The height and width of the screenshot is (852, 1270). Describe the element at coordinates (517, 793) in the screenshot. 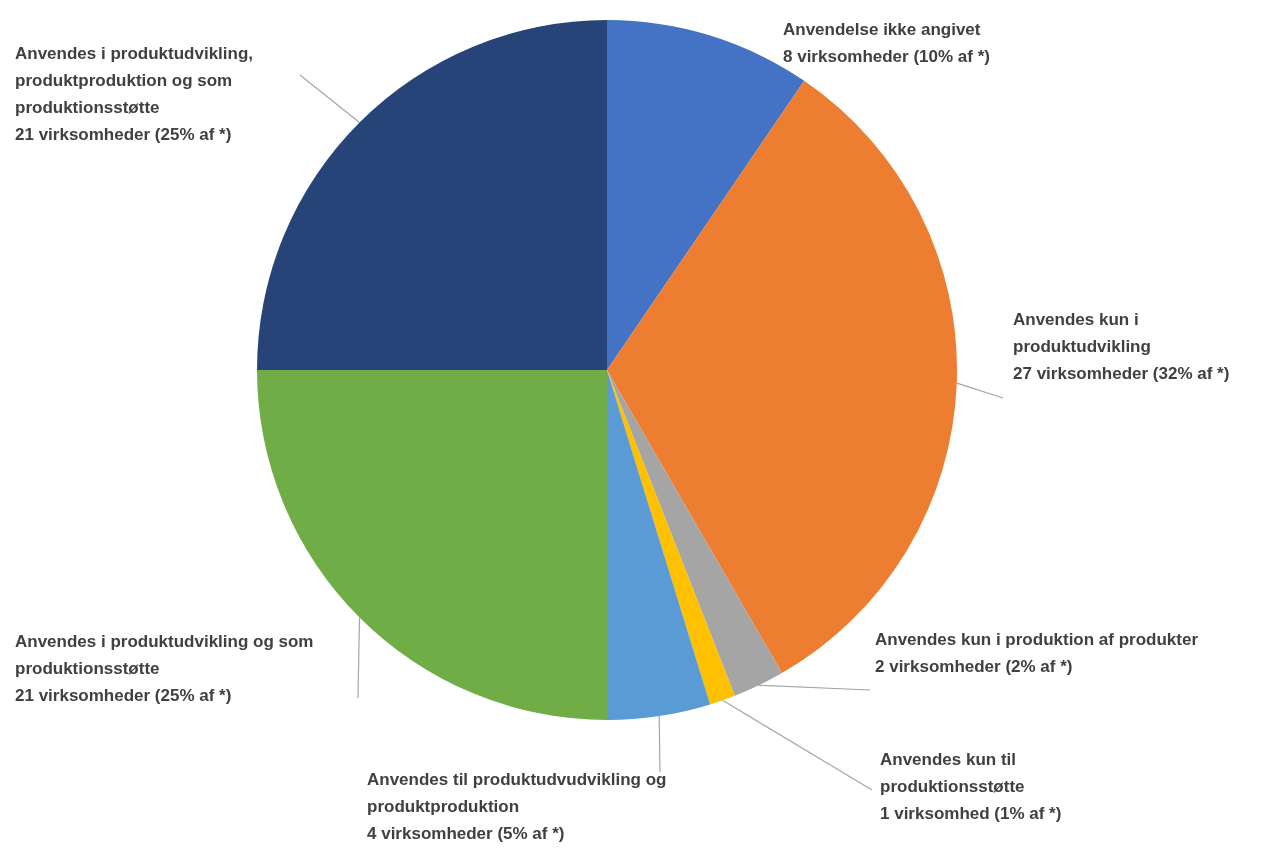

I see `slice-label: Anvendes til produktudvudvikling og produktproduktion` at that location.